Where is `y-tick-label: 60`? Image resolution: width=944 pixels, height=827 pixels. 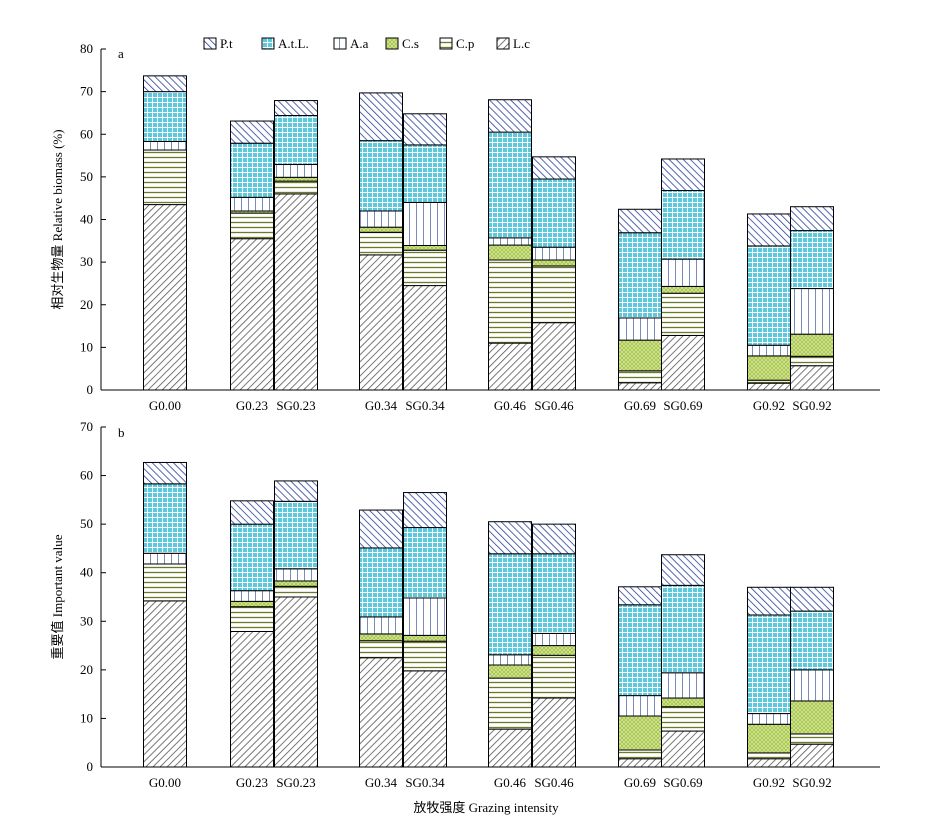
y-tick-label: 60 is located at coordinates (86, 475).